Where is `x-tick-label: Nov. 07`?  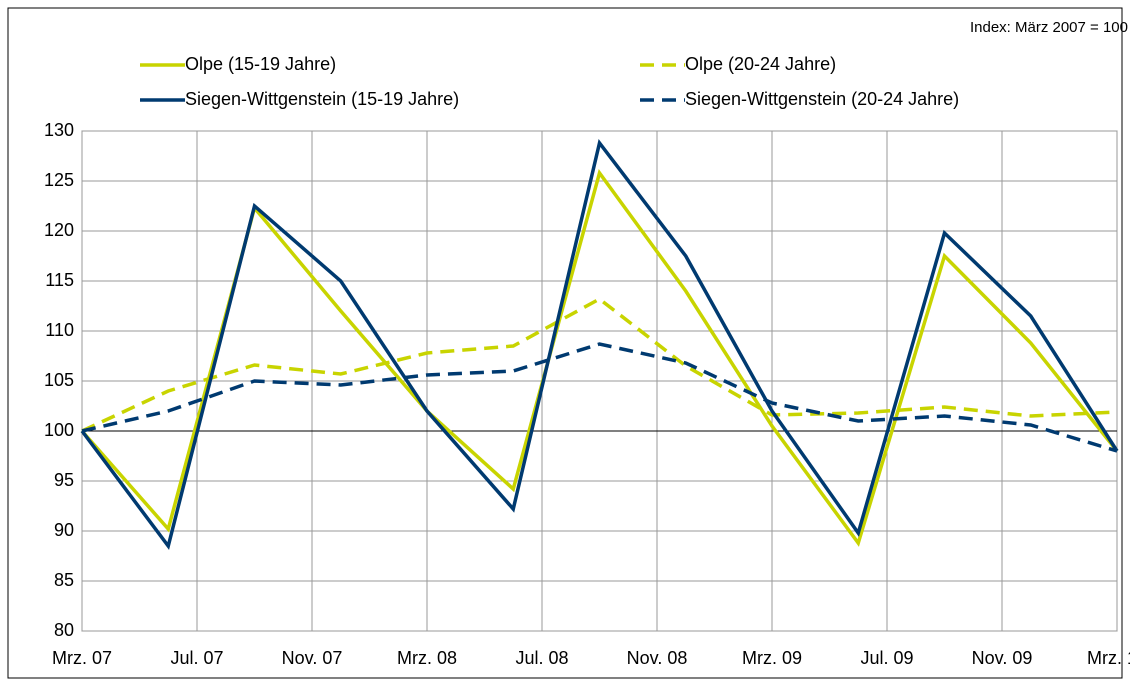
x-tick-label: Nov. 07 is located at coordinates (312, 658).